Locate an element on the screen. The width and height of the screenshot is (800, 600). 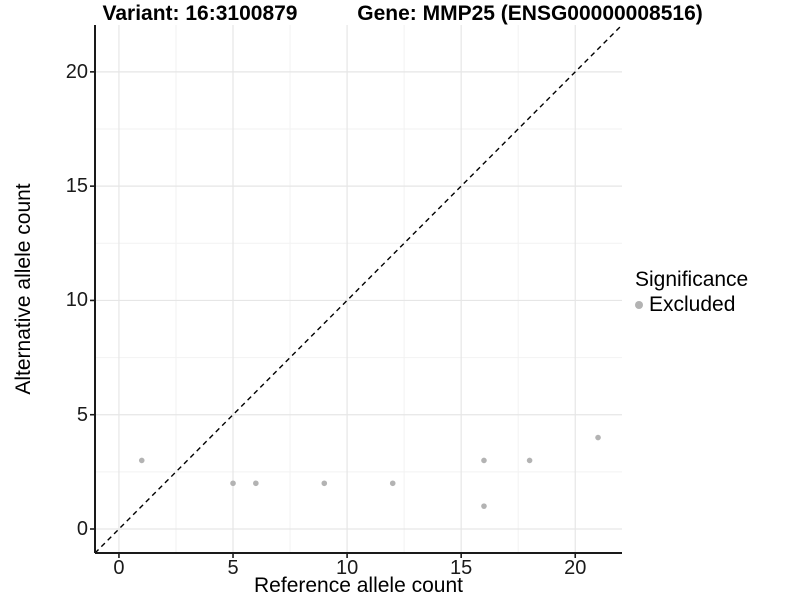
legend-item-excluded: Excluded is located at coordinates (691, 304).